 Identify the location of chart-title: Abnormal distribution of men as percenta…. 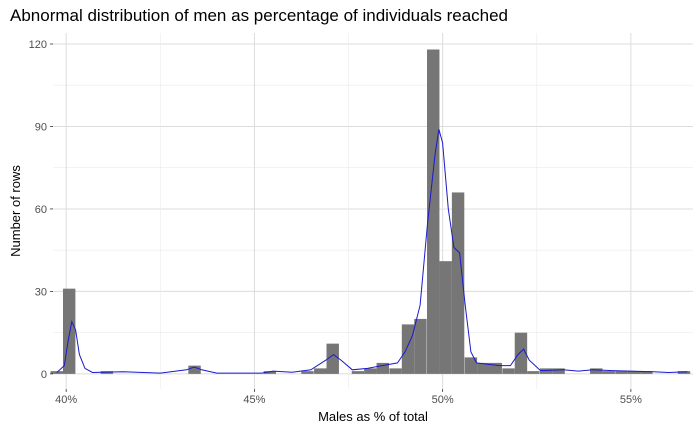
(259, 15).